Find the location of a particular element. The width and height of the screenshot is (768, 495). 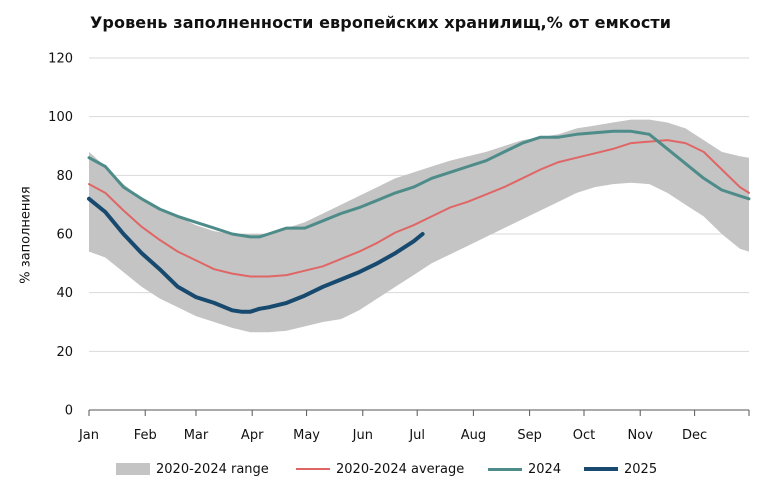

y-tick-label-0: 0 is located at coordinates (69, 411).